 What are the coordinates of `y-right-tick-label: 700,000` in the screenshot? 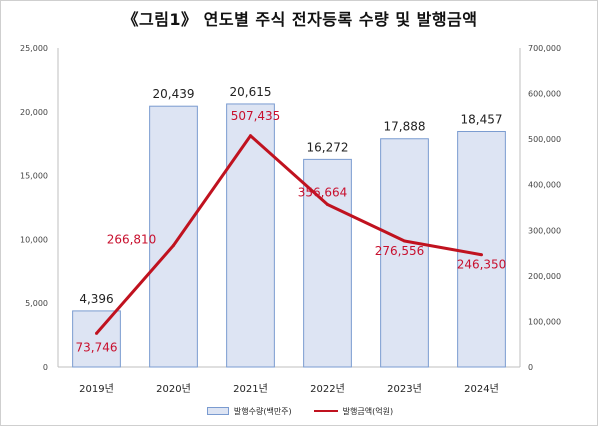 It's located at (544, 48).